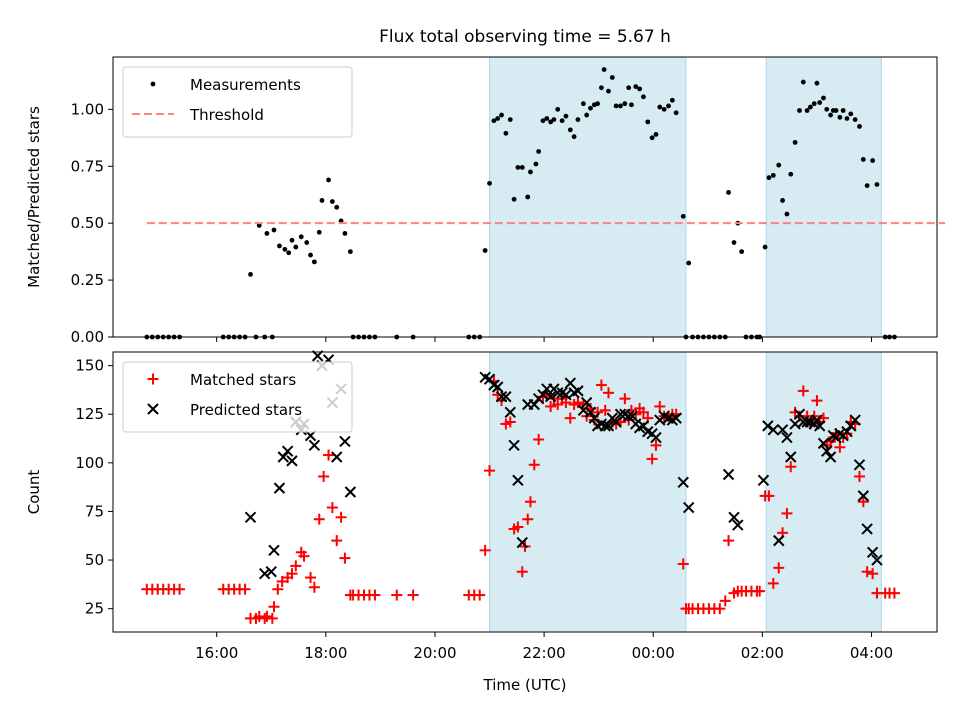  What do you see at coordinates (94, 609) in the screenshot?
I see `y-tick-label: 25` at bounding box center [94, 609].